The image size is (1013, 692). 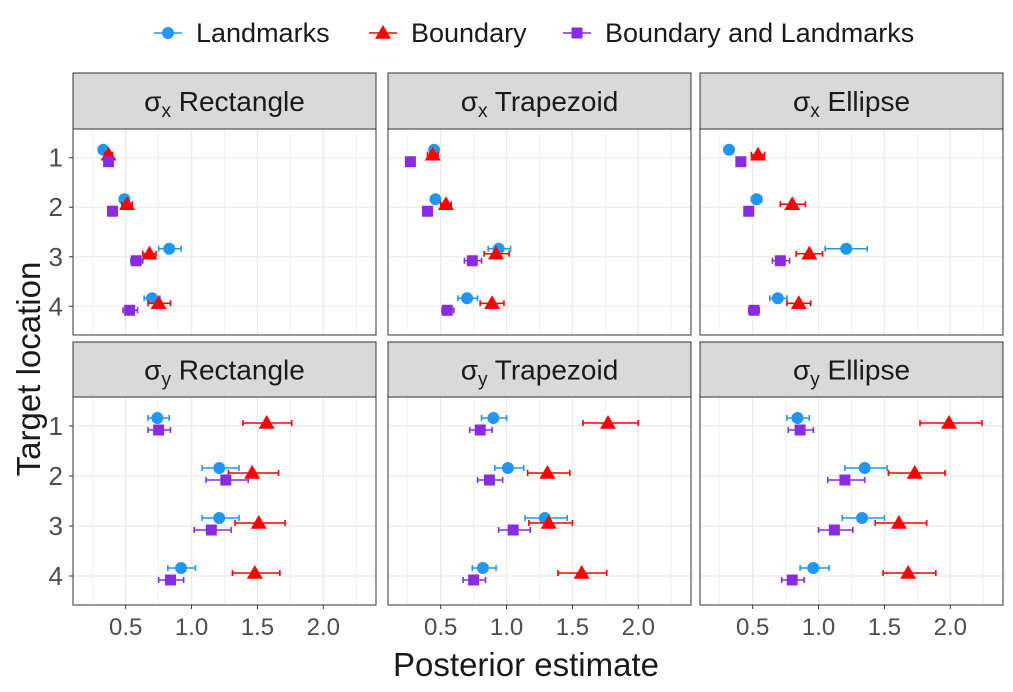 I want to click on facet-title: σy Rectangle, so click(x=224, y=373).